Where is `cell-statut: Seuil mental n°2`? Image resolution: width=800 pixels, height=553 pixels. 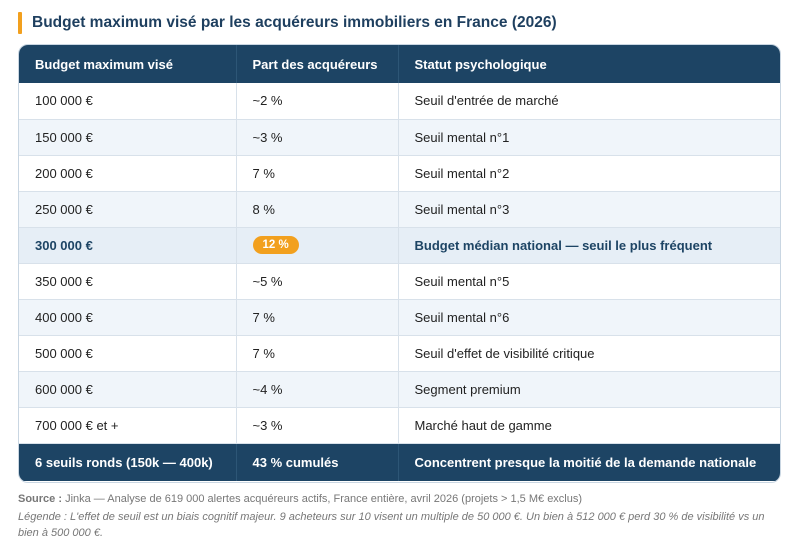 cell-statut: Seuil mental n°2 is located at coordinates (589, 173).